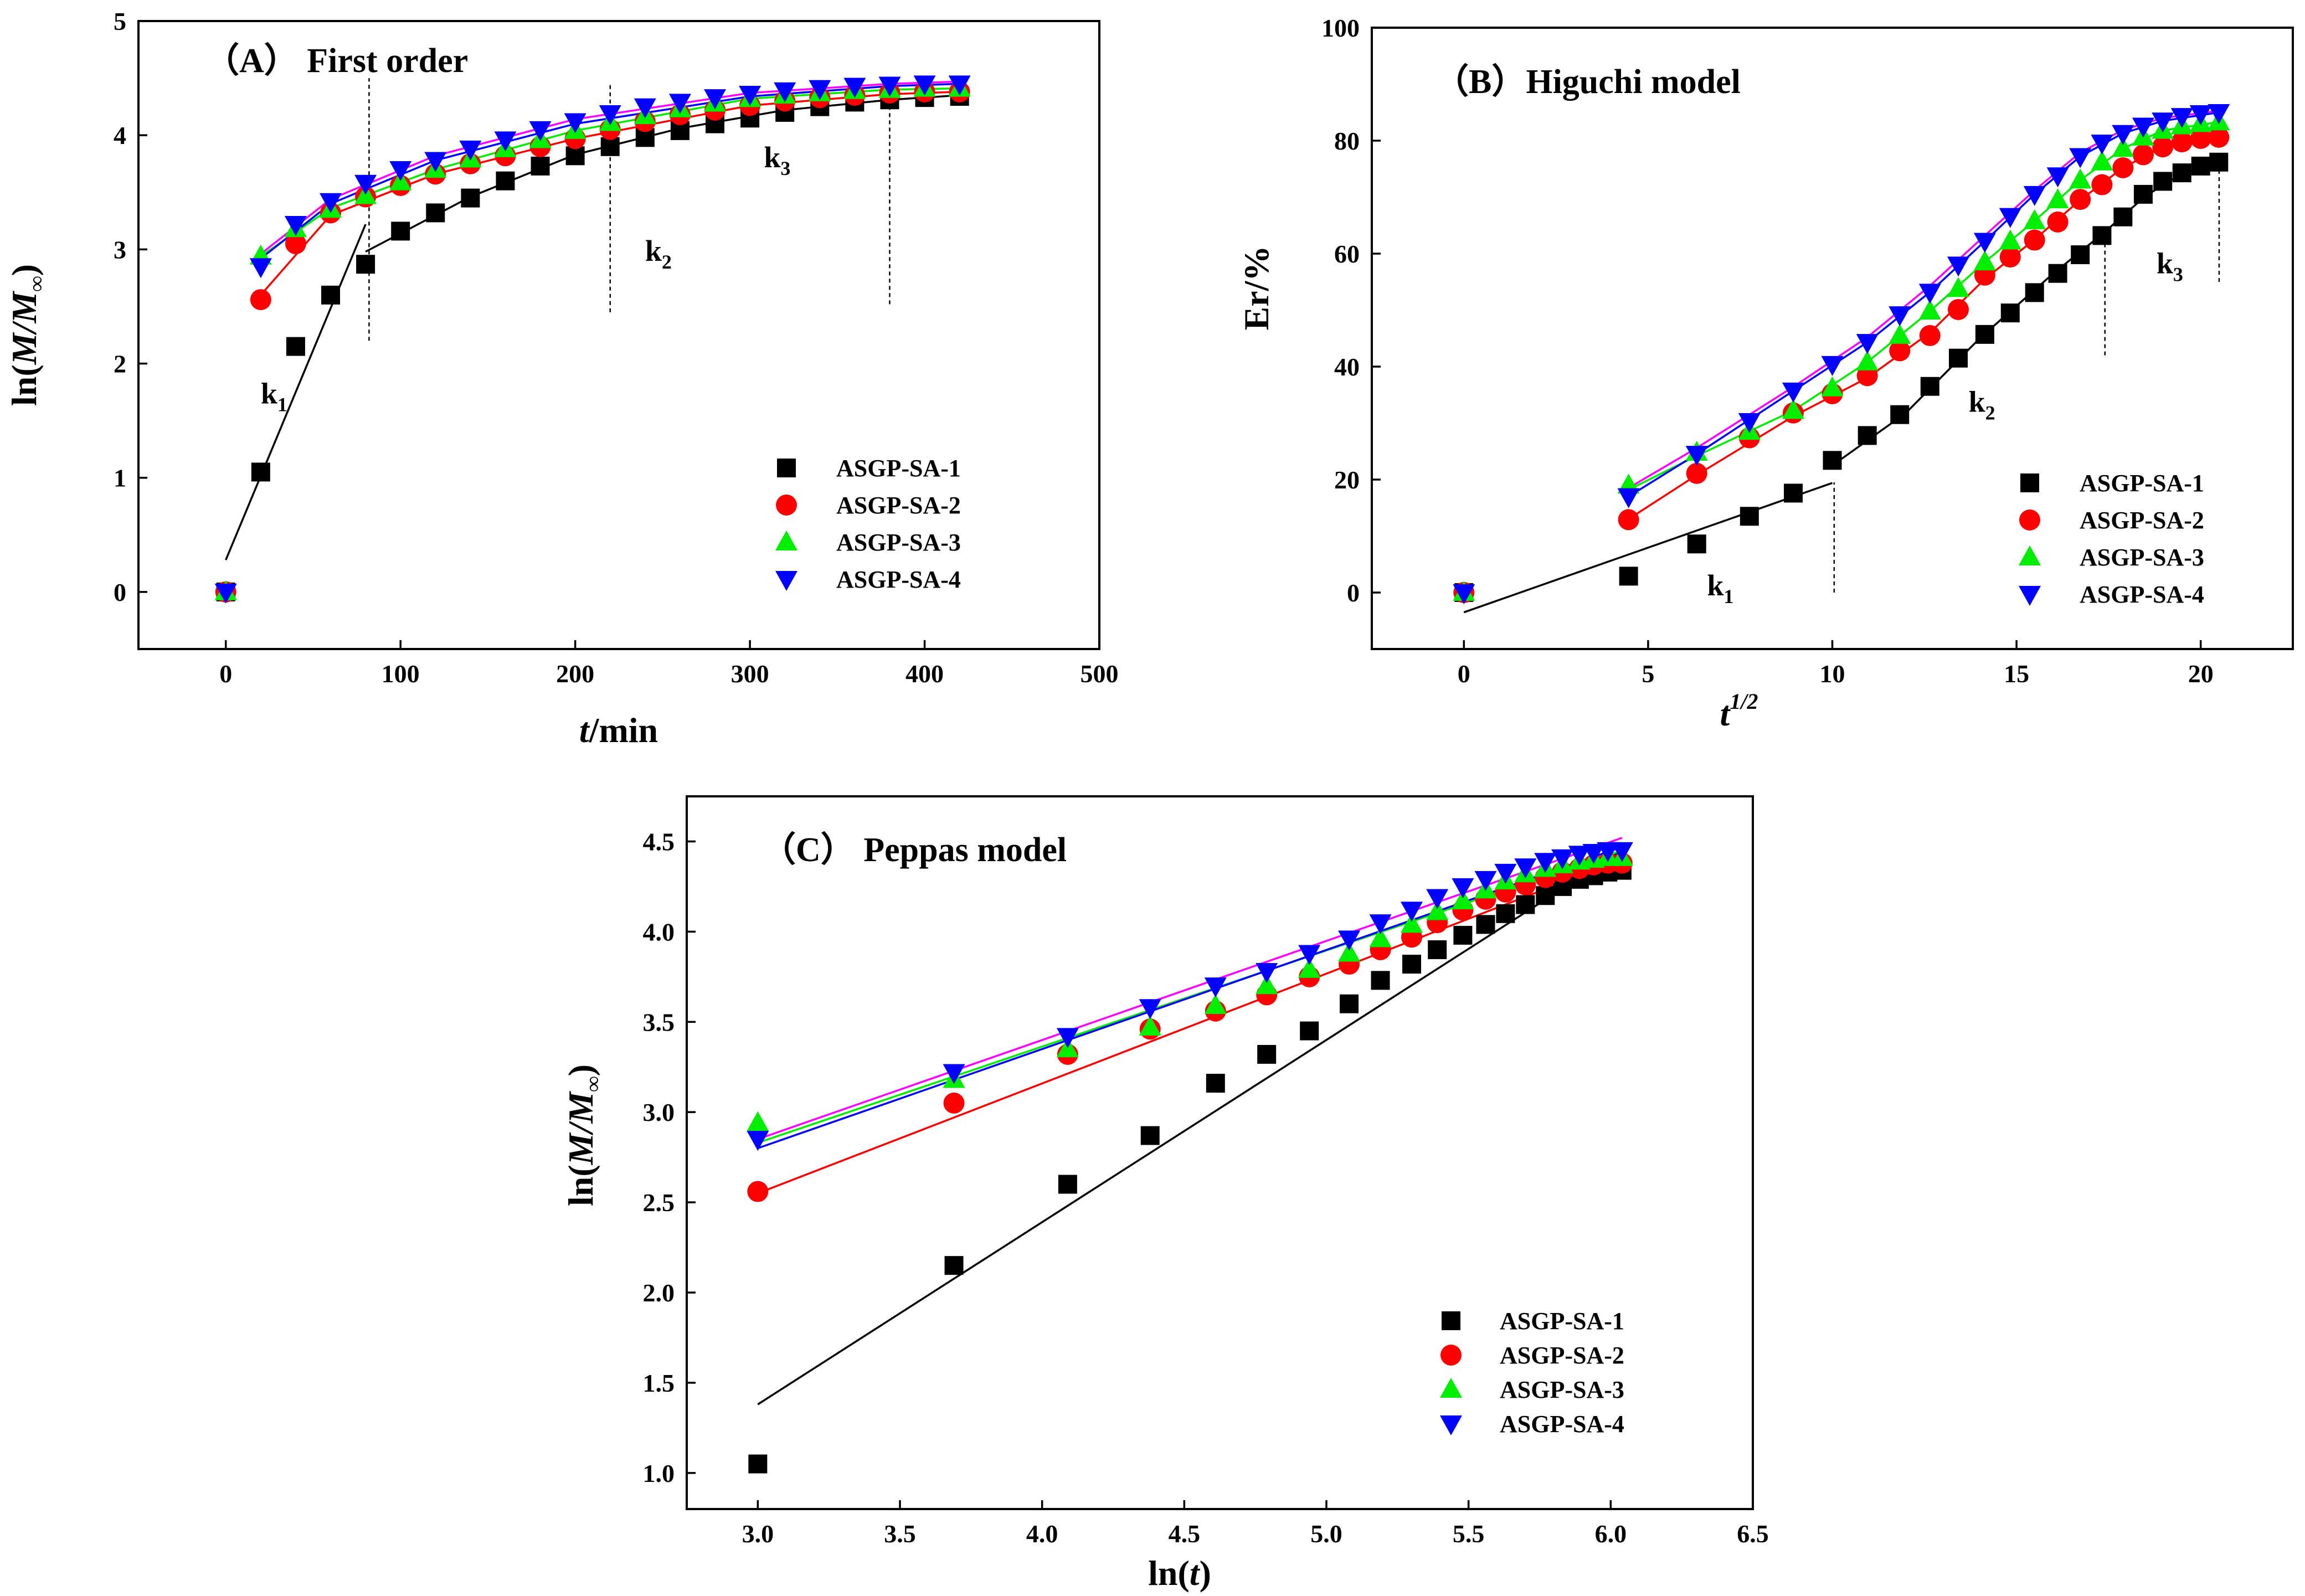  Describe the element at coordinates (337, 60) in the screenshot. I see `panel-title-a: （A） First order` at that location.